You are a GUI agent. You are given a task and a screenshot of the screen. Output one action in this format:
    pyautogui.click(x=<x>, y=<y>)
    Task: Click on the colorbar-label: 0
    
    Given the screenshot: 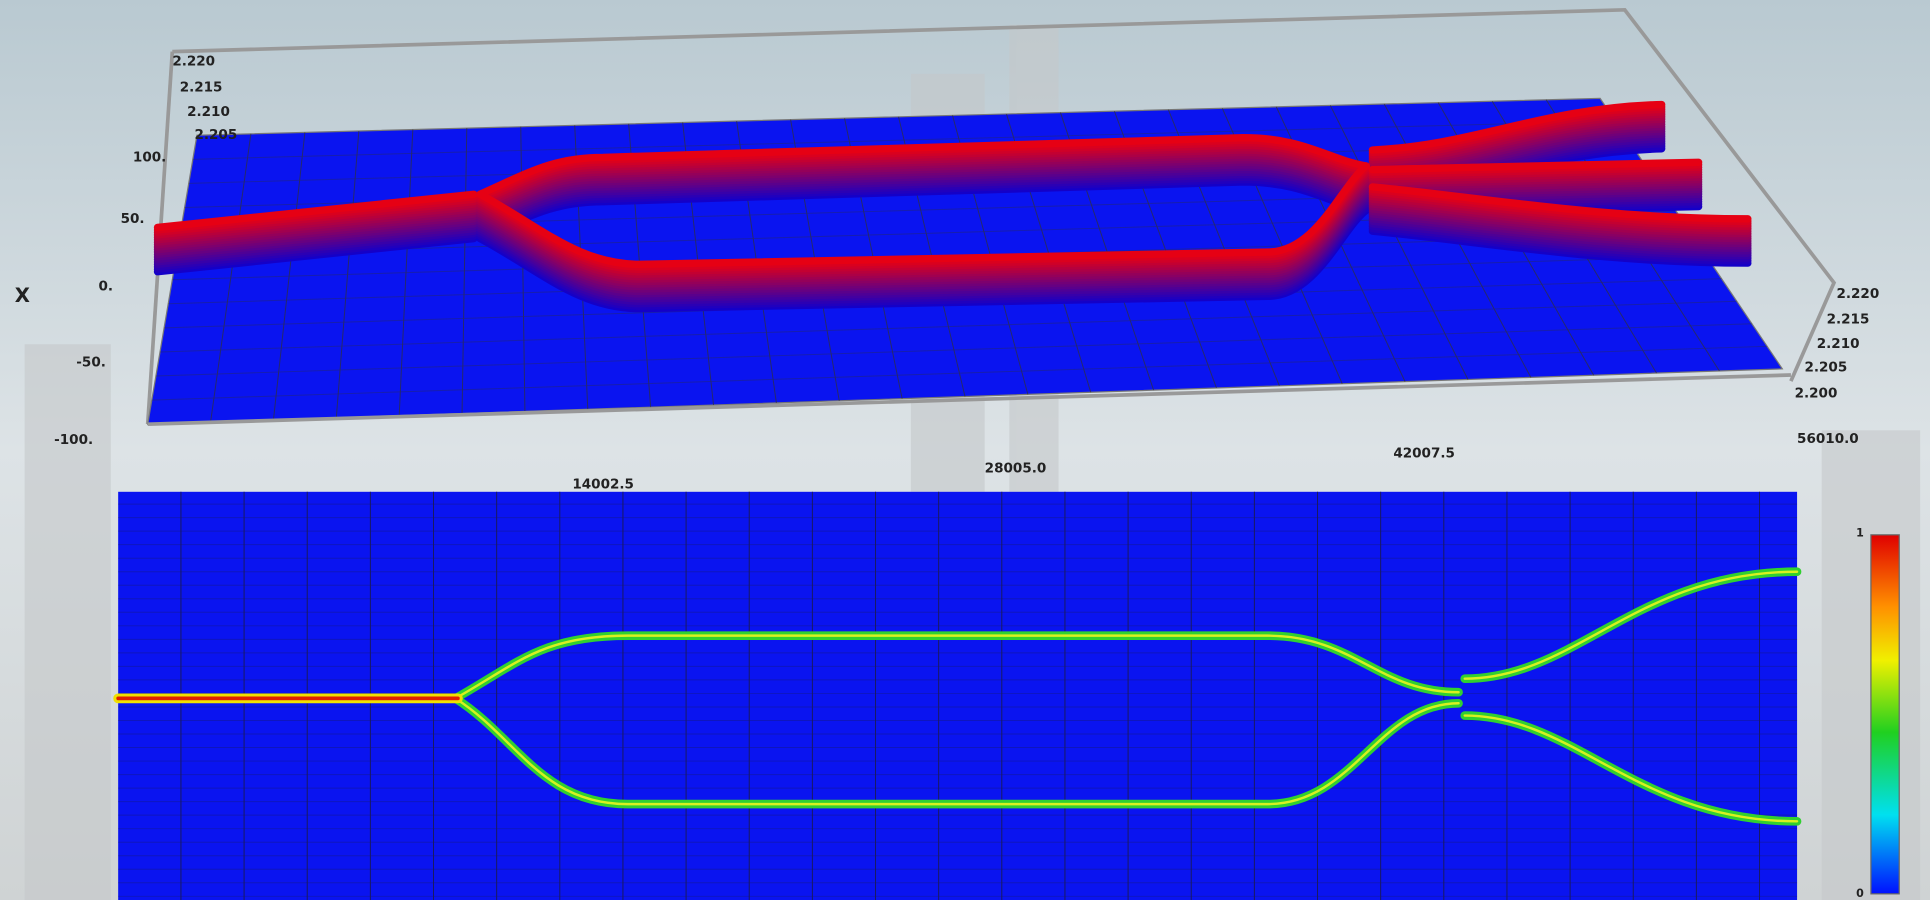 What is the action you would take?
    pyautogui.click(x=1860, y=893)
    